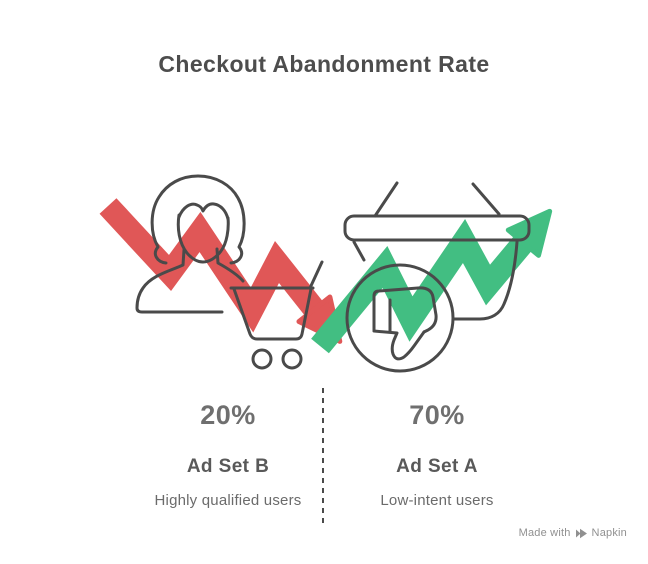  I want to click on green-rising-arrow-icon, so click(432, 281).